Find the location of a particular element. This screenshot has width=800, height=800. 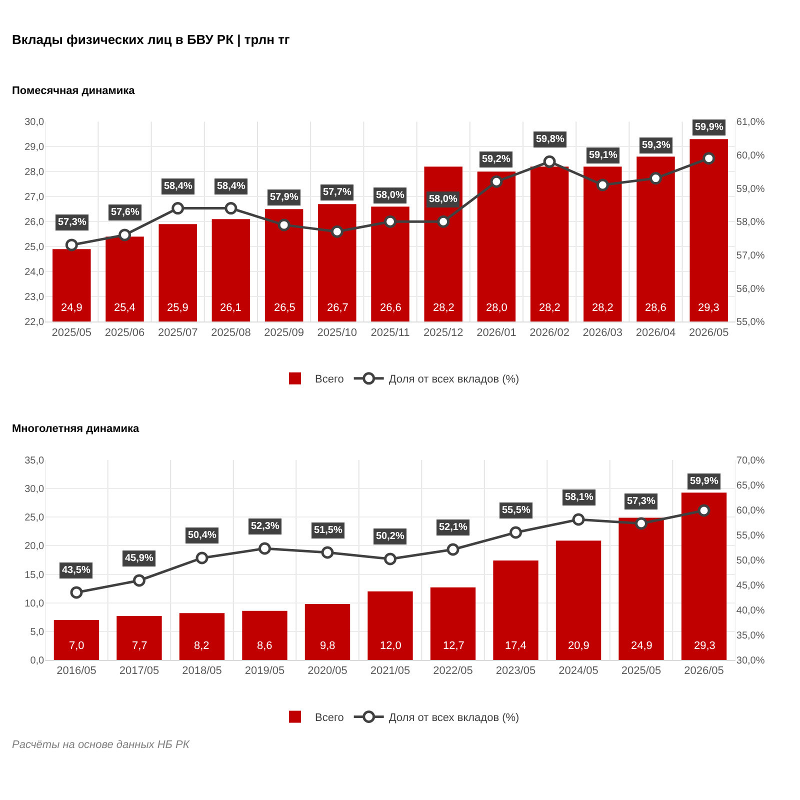

y-tick-label: 10,0 is located at coordinates (34, 604).